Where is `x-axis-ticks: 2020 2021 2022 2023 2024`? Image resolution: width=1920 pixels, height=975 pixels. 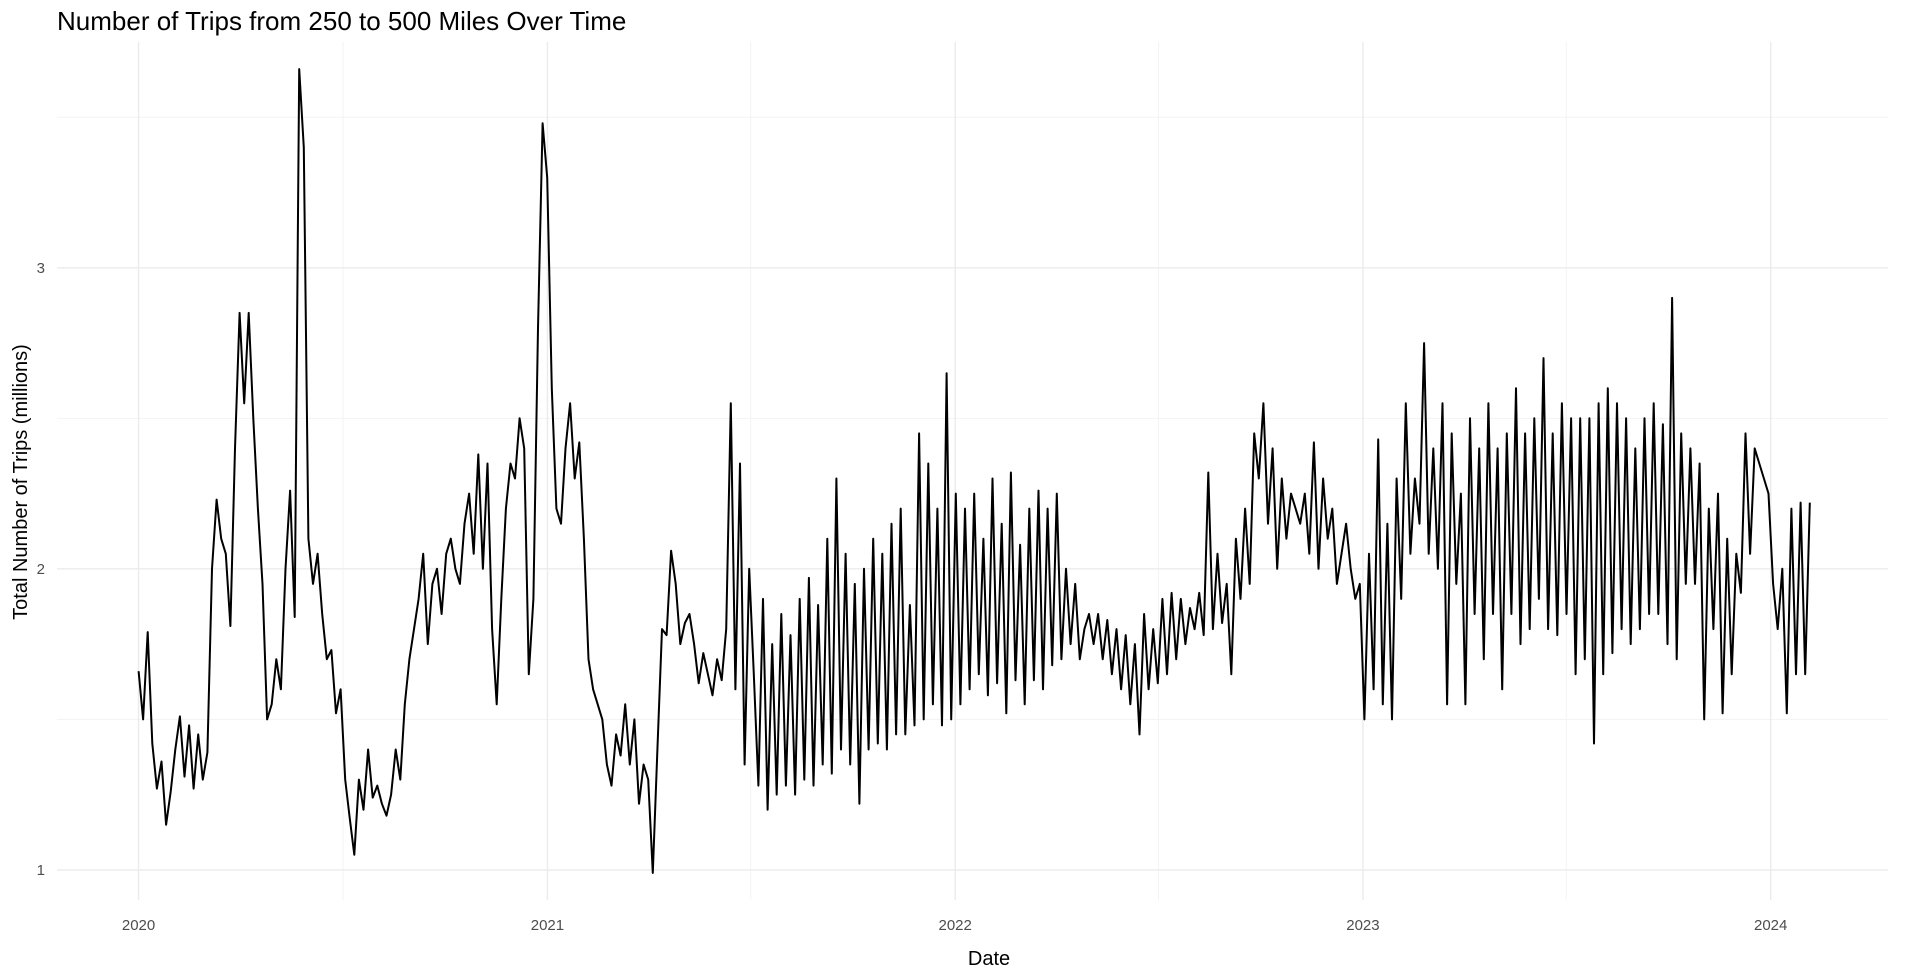
x-axis-ticks: 2020 2021 2022 2023 2024 is located at coordinates (955, 925).